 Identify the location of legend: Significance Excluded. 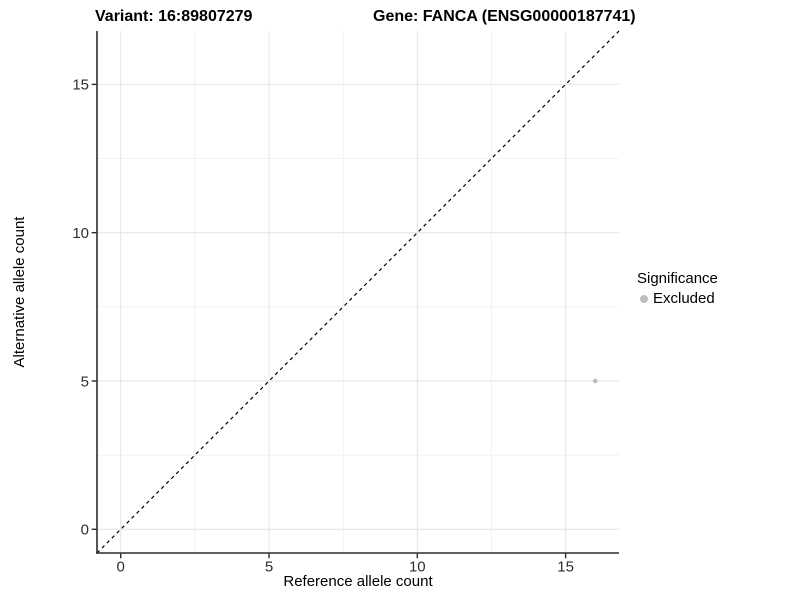
(677, 288).